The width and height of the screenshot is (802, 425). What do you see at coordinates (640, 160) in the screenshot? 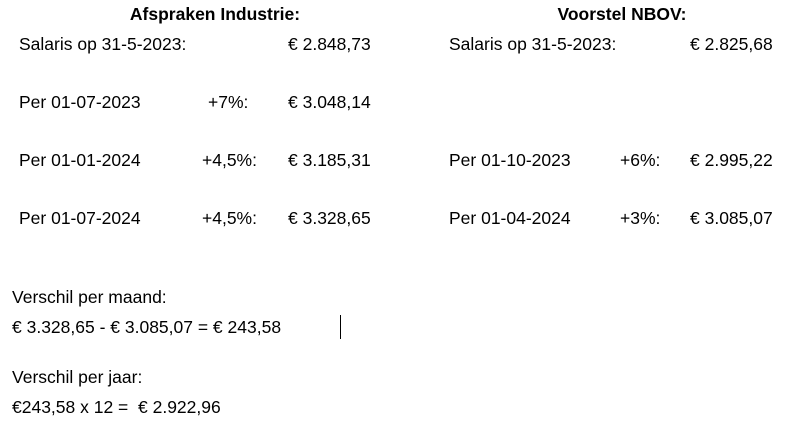
I see `row-percent: +6%:` at bounding box center [640, 160].